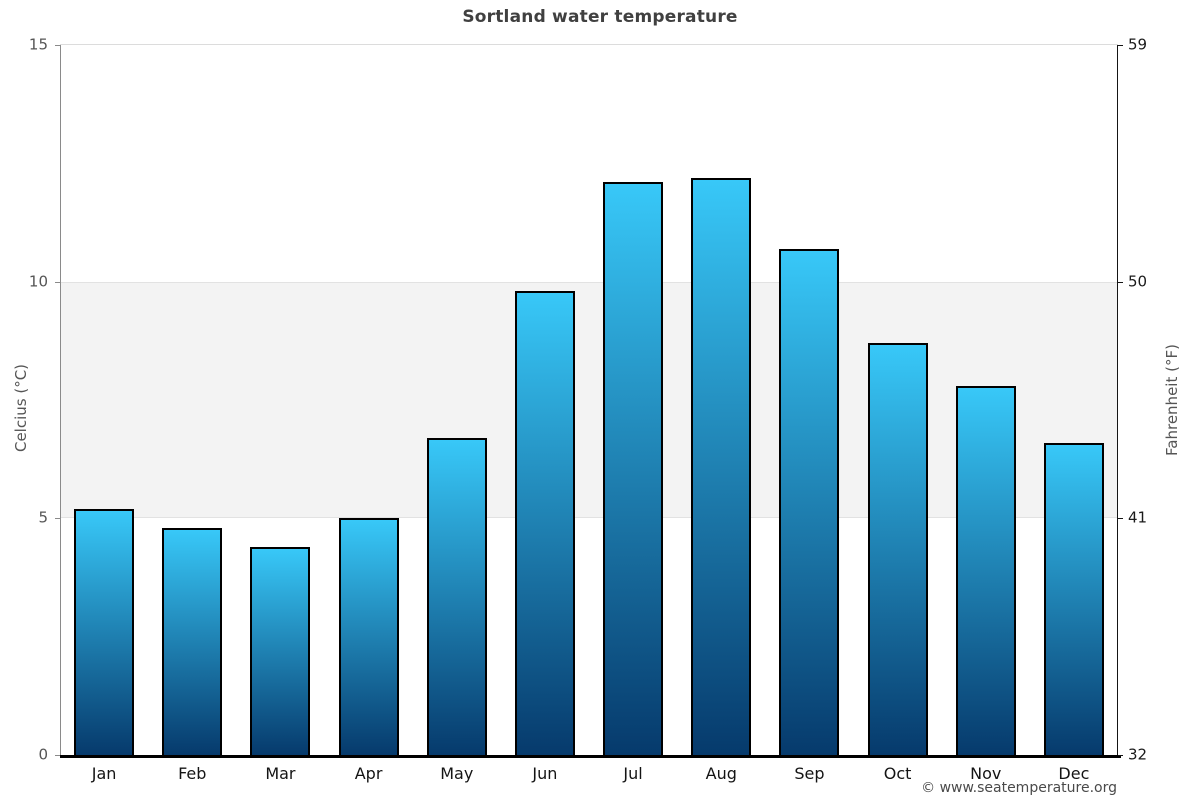 Image resolution: width=1200 pixels, height=800 pixels. Describe the element at coordinates (368, 636) in the screenshot. I see `bar-apr` at that location.